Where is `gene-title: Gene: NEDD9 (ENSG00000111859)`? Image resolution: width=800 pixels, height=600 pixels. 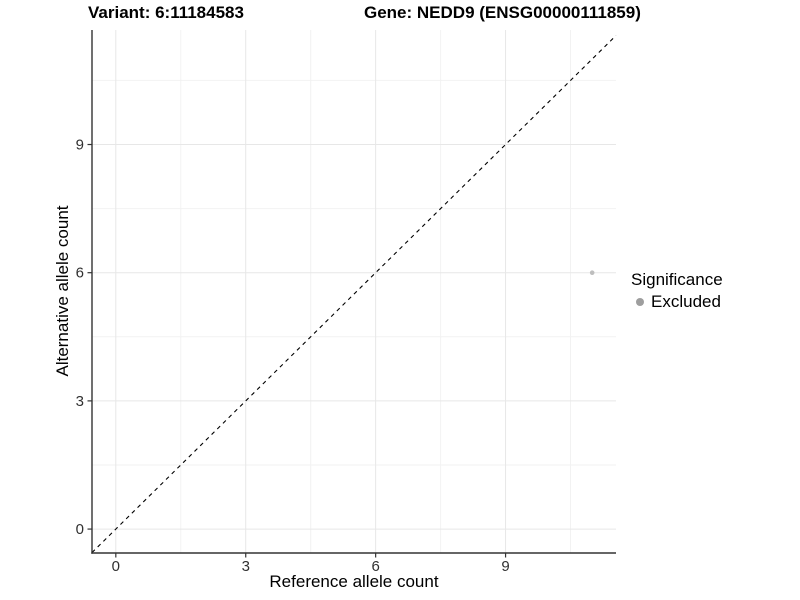 gene-title: Gene: NEDD9 (ENSG00000111859) is located at coordinates (502, 12).